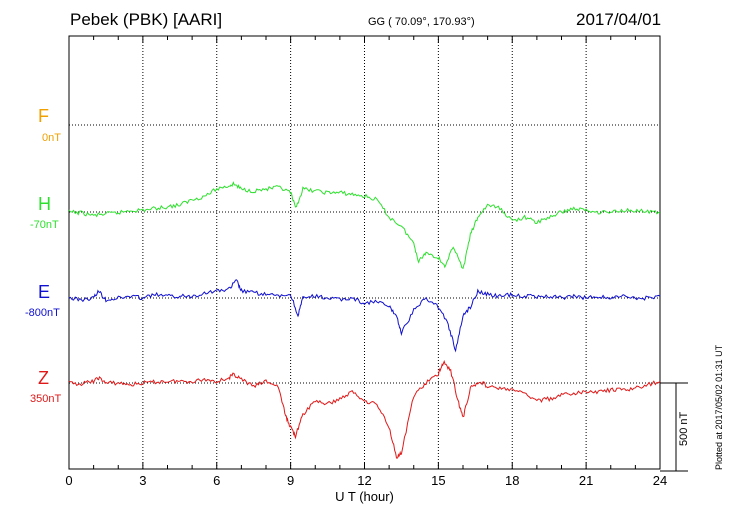 The image size is (730, 520). Describe the element at coordinates (684, 428) in the screenshot. I see `scale-bar-label: 500 nT` at that location.